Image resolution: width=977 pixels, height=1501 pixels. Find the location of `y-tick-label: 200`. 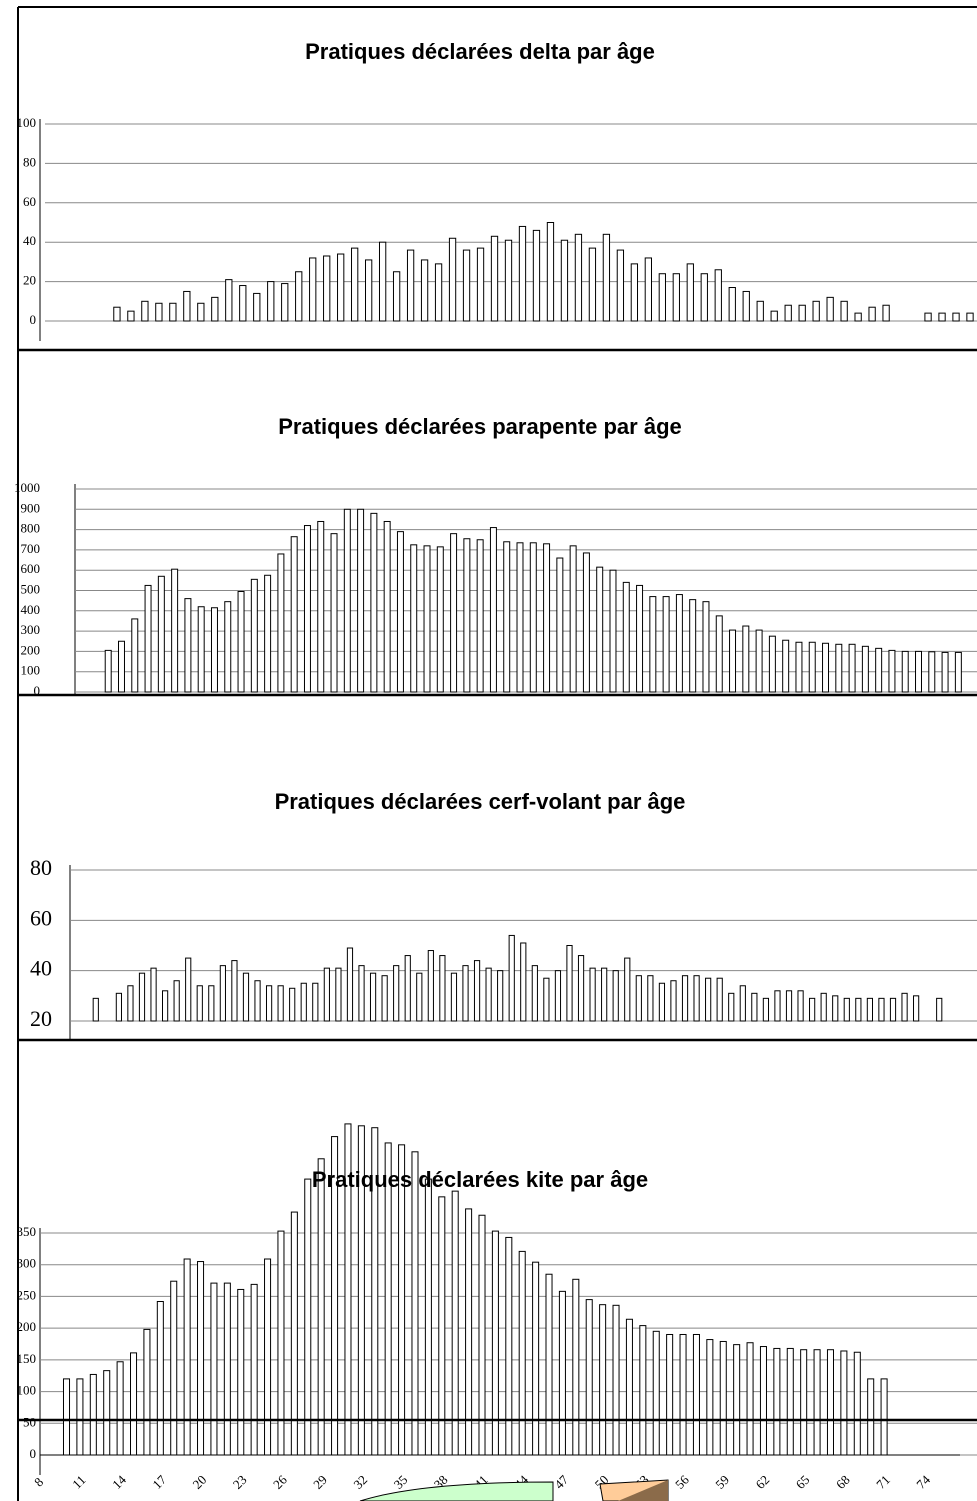

y-tick-label: 200 is located at coordinates (27, 1326).